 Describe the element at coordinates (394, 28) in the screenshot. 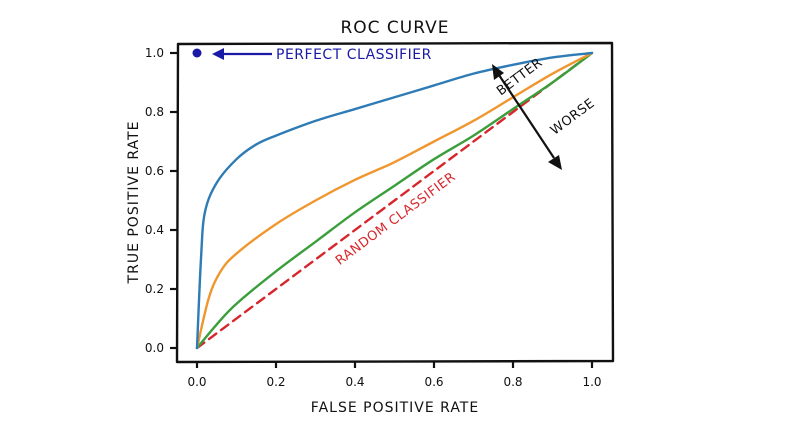

I see `chart-title: ROC CURVE` at that location.